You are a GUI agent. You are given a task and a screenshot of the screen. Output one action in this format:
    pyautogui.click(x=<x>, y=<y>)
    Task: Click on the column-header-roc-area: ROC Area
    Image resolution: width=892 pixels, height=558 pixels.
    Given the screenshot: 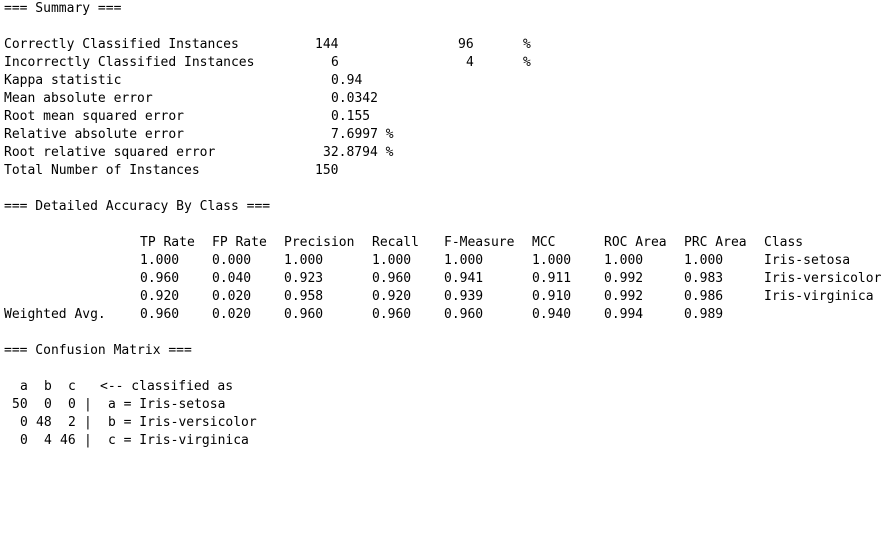 What is the action you would take?
    pyautogui.click(x=635, y=242)
    